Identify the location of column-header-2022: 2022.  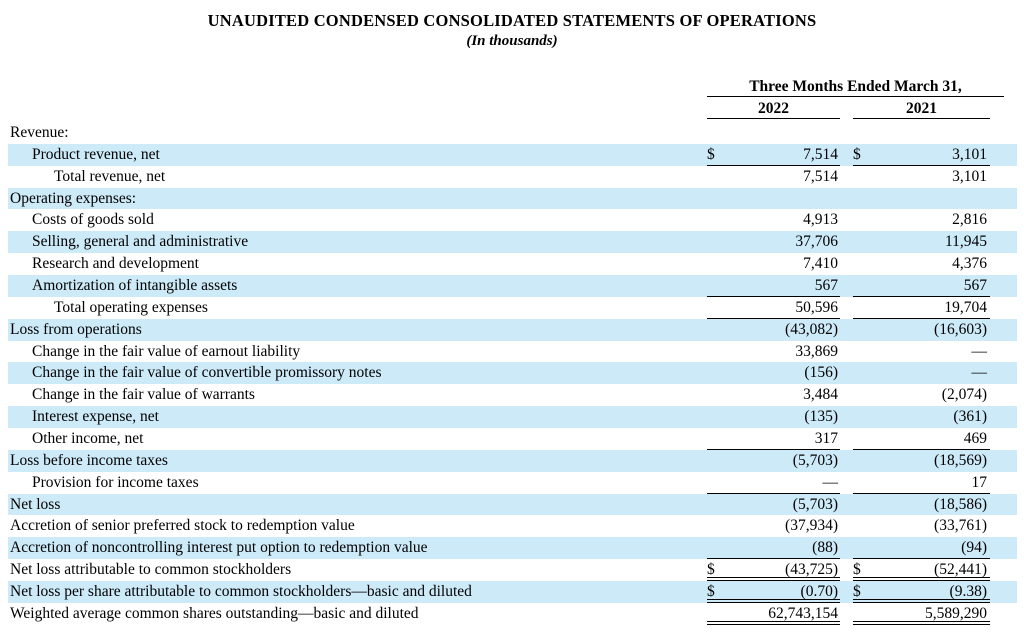
(773, 109).